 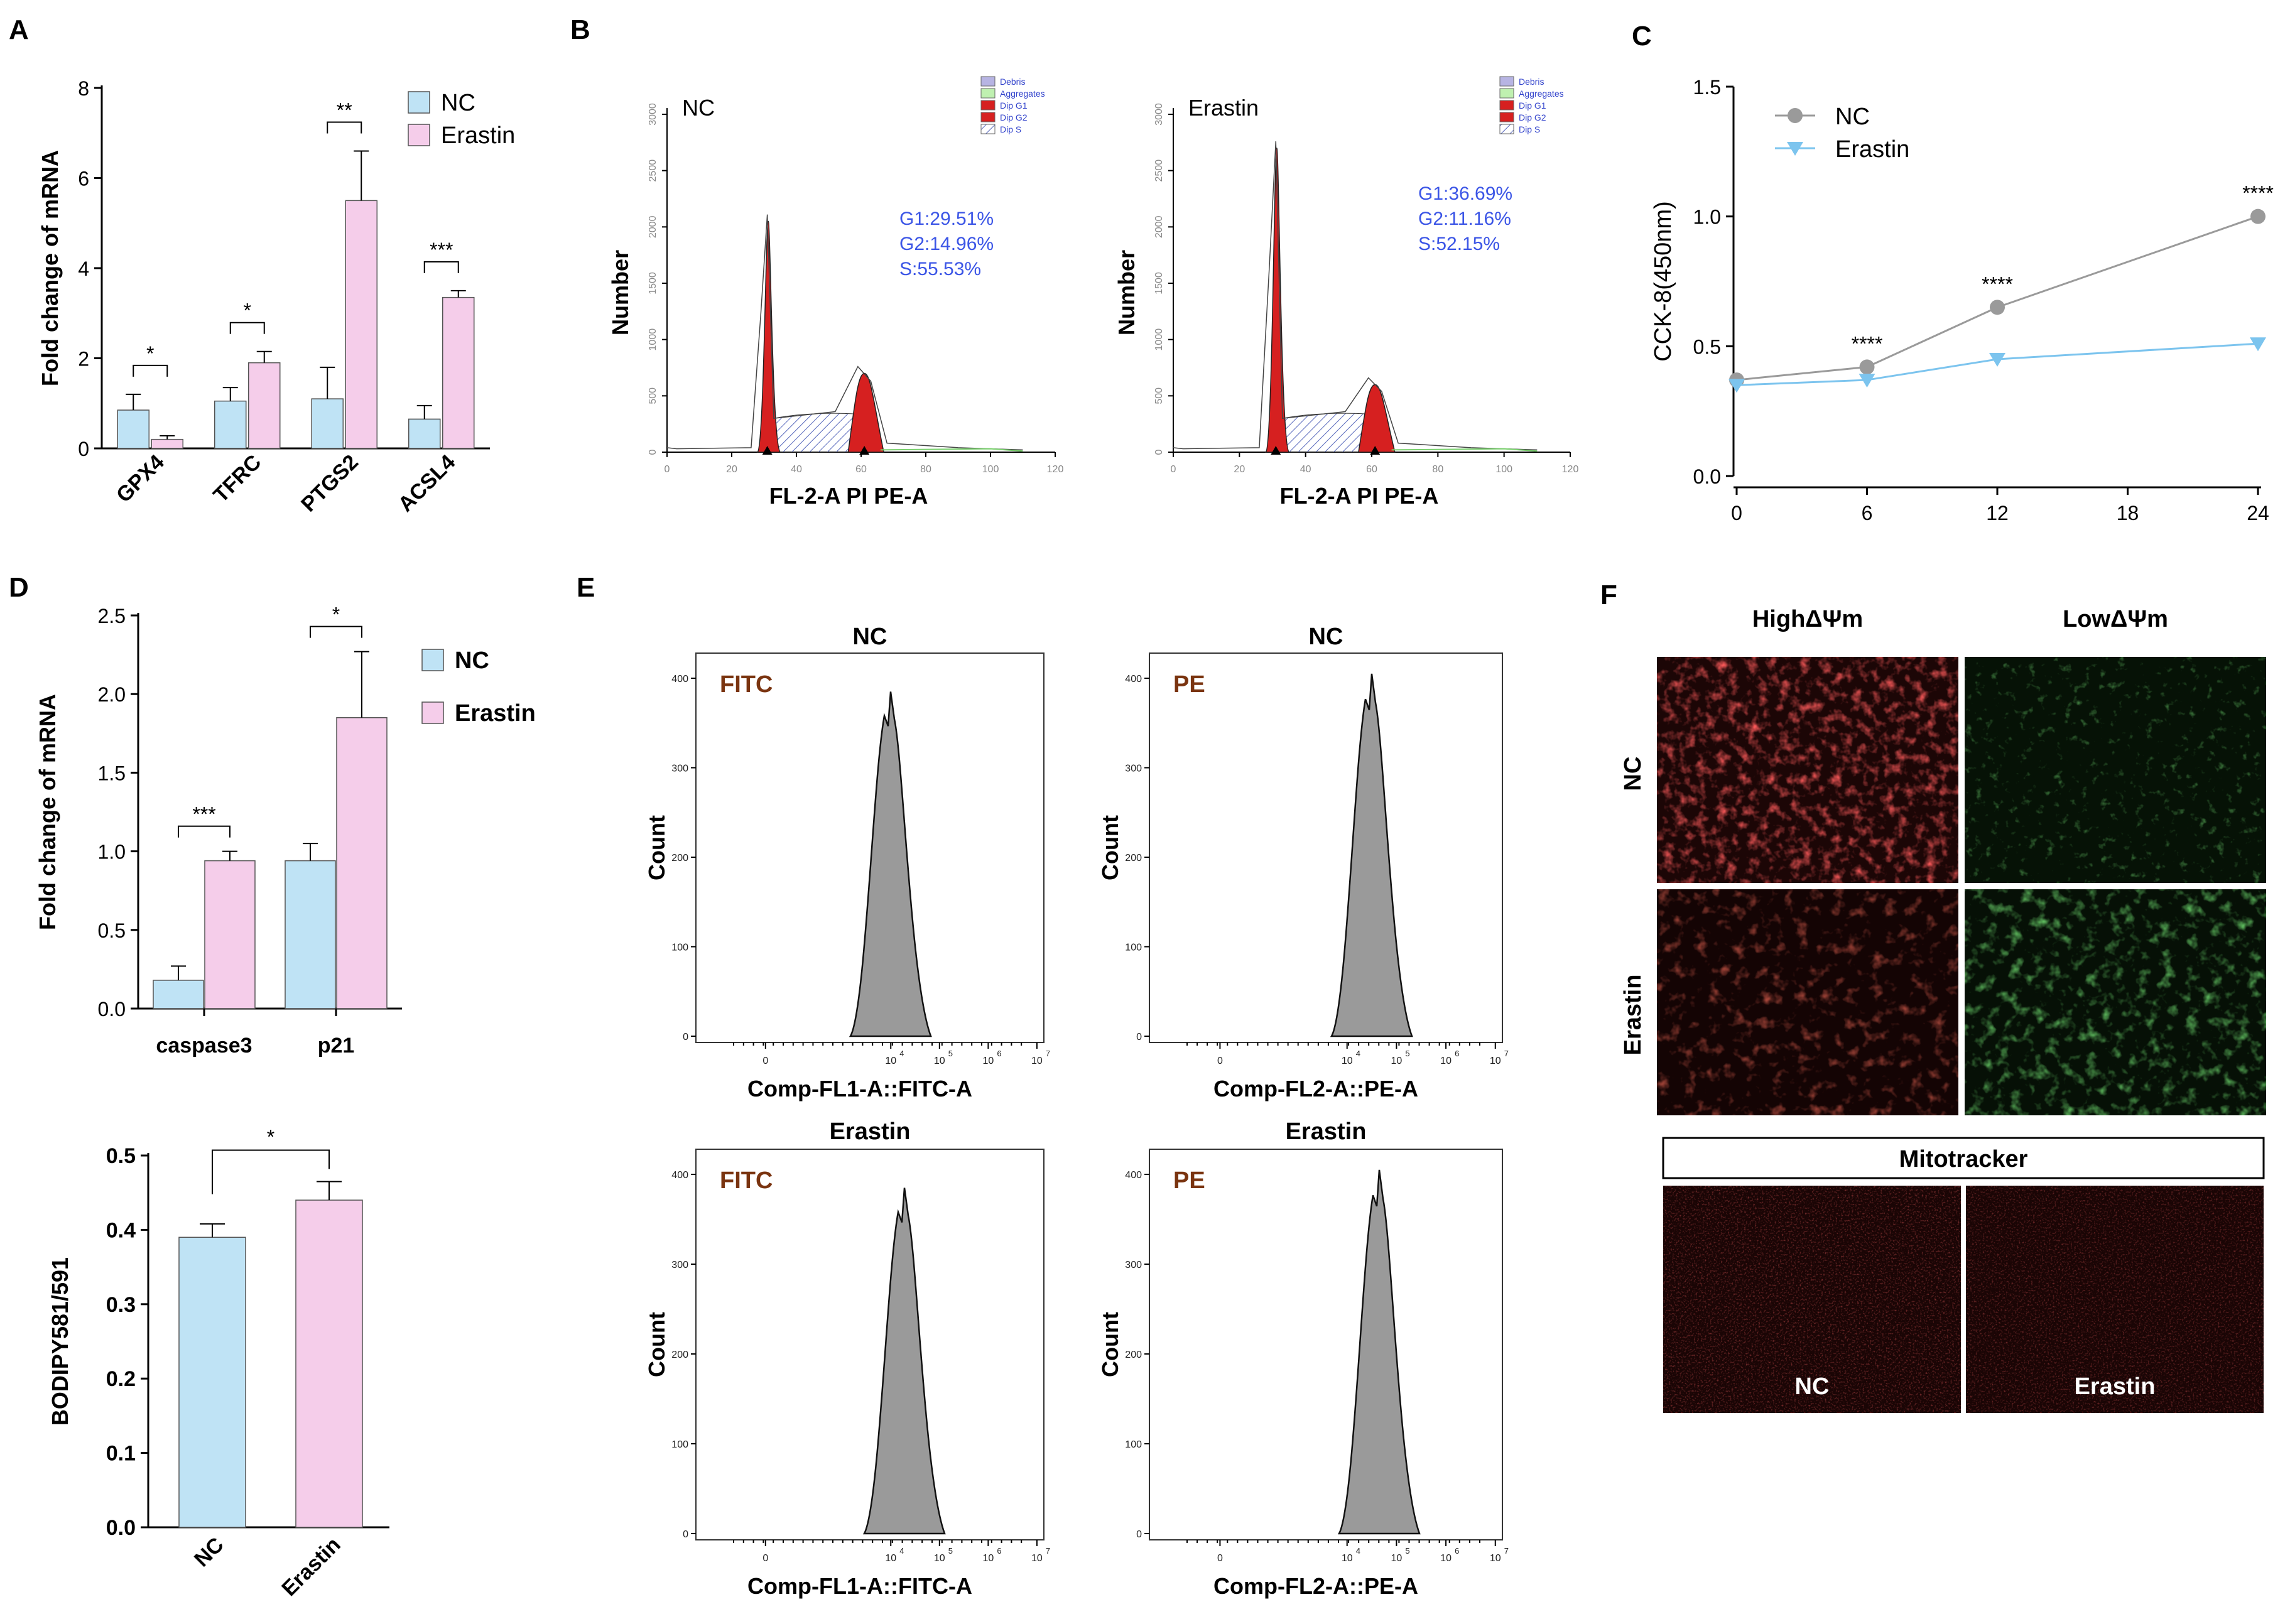 What do you see at coordinates (83, 359) in the screenshot?
I see `y-tick-label: 2` at bounding box center [83, 359].